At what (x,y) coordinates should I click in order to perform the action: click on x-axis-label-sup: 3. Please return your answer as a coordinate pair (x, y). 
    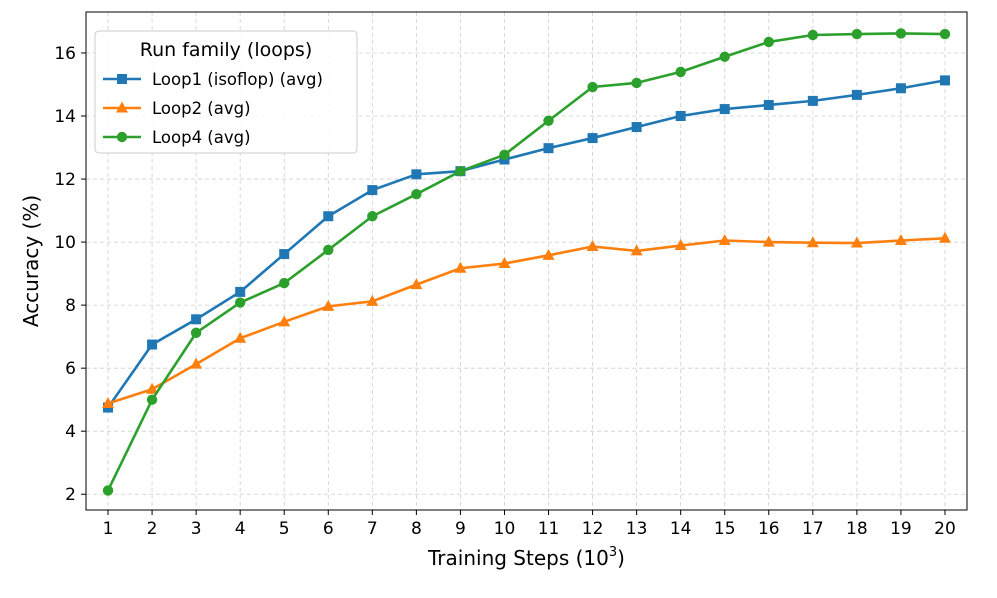
    Looking at the image, I should click on (613, 552).